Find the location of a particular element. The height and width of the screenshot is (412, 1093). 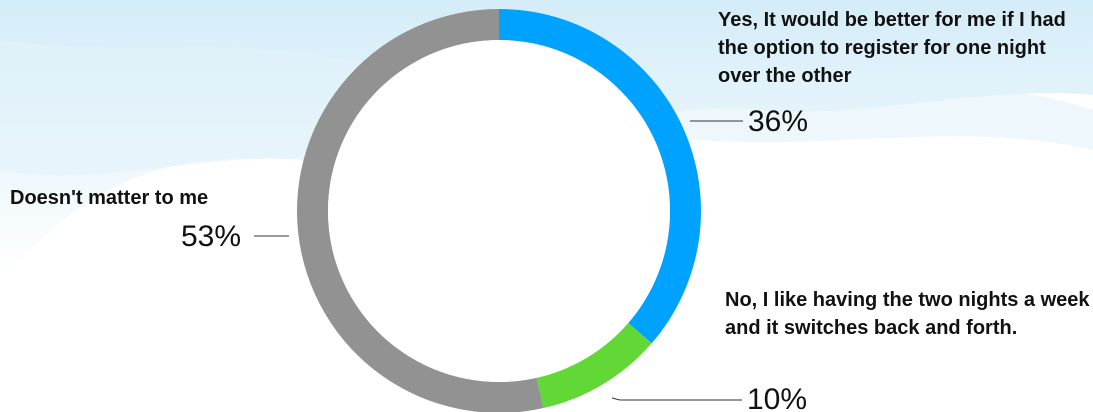

slice-value-doesnt-matter: 53% is located at coordinates (211, 236).